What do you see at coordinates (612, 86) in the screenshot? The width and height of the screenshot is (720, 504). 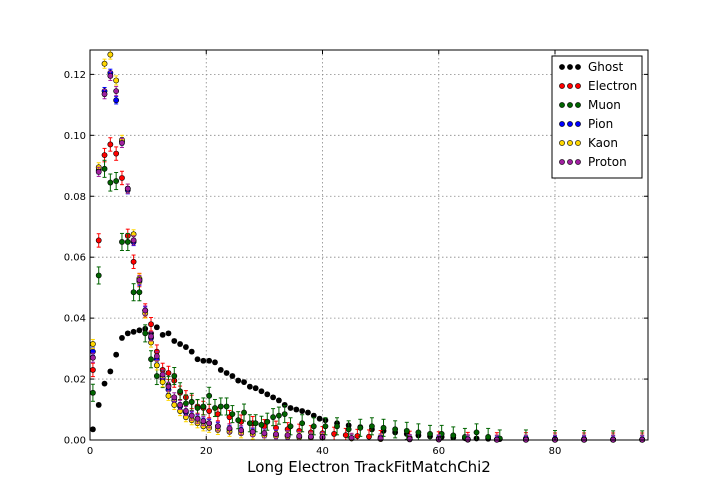 I see `legend-label: Electron` at bounding box center [612, 86].